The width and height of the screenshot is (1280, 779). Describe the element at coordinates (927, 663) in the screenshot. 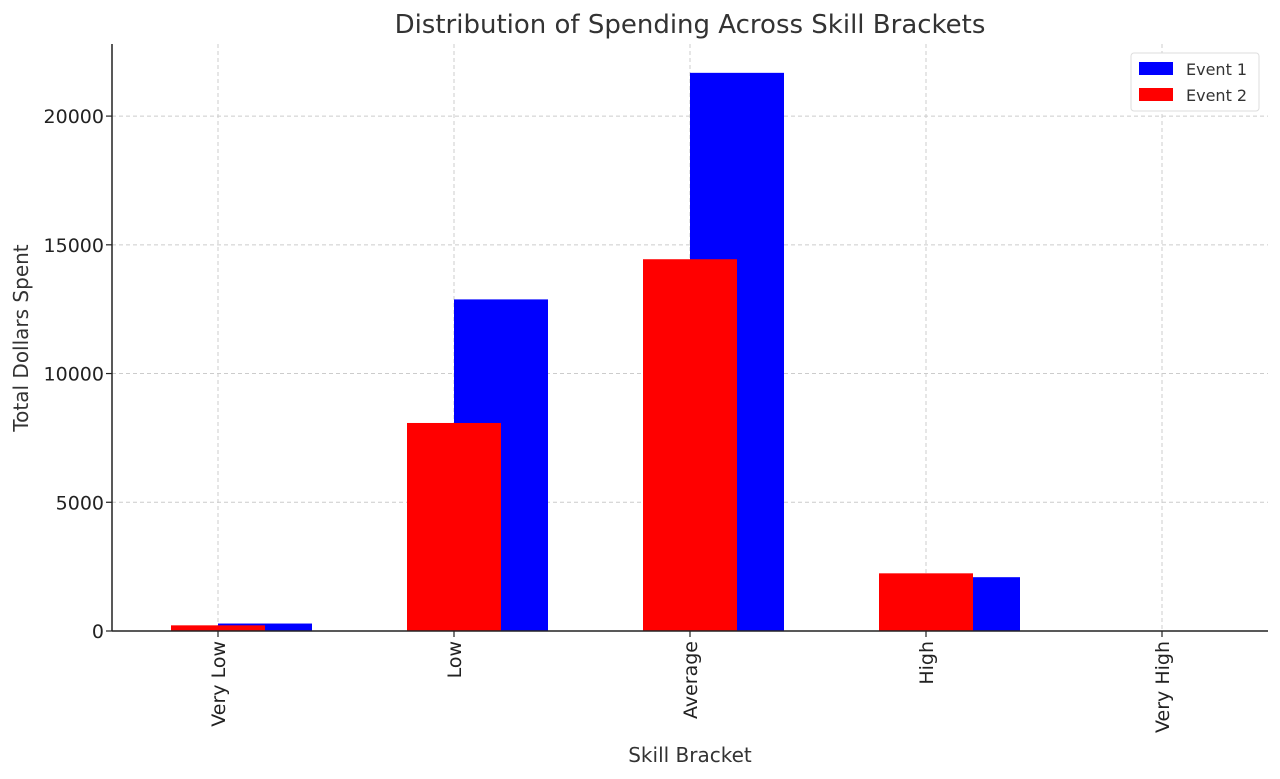

I see `x-tick-label: High` at that location.